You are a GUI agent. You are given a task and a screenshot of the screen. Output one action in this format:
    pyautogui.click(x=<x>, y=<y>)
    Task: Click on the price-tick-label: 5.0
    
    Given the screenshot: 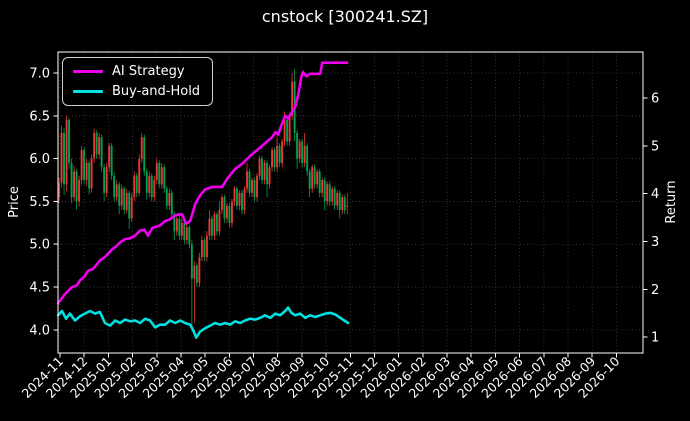 What is the action you would take?
    pyautogui.click(x=39, y=245)
    